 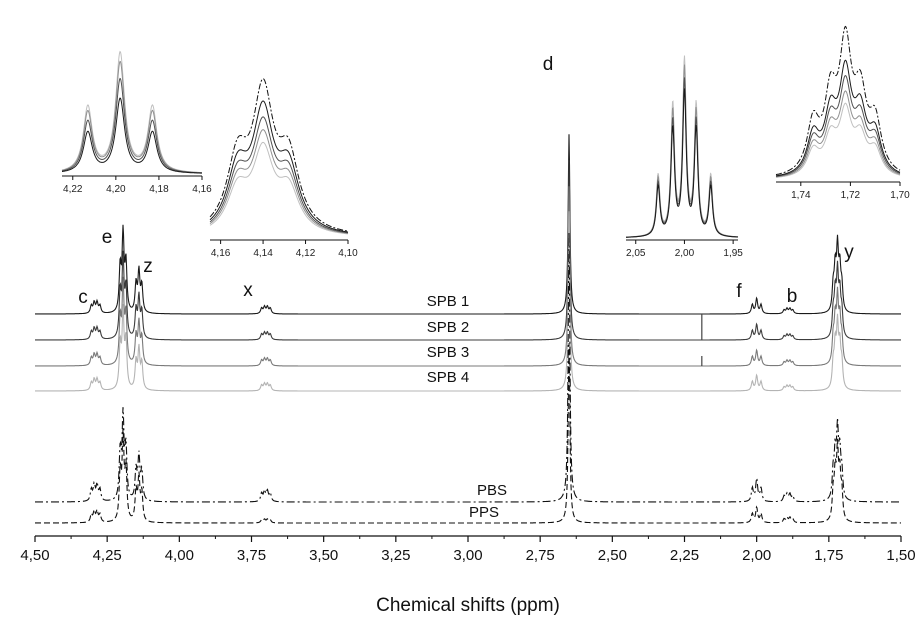 What do you see at coordinates (248, 290) in the screenshot?
I see `peak-label-x: x` at bounding box center [248, 290].